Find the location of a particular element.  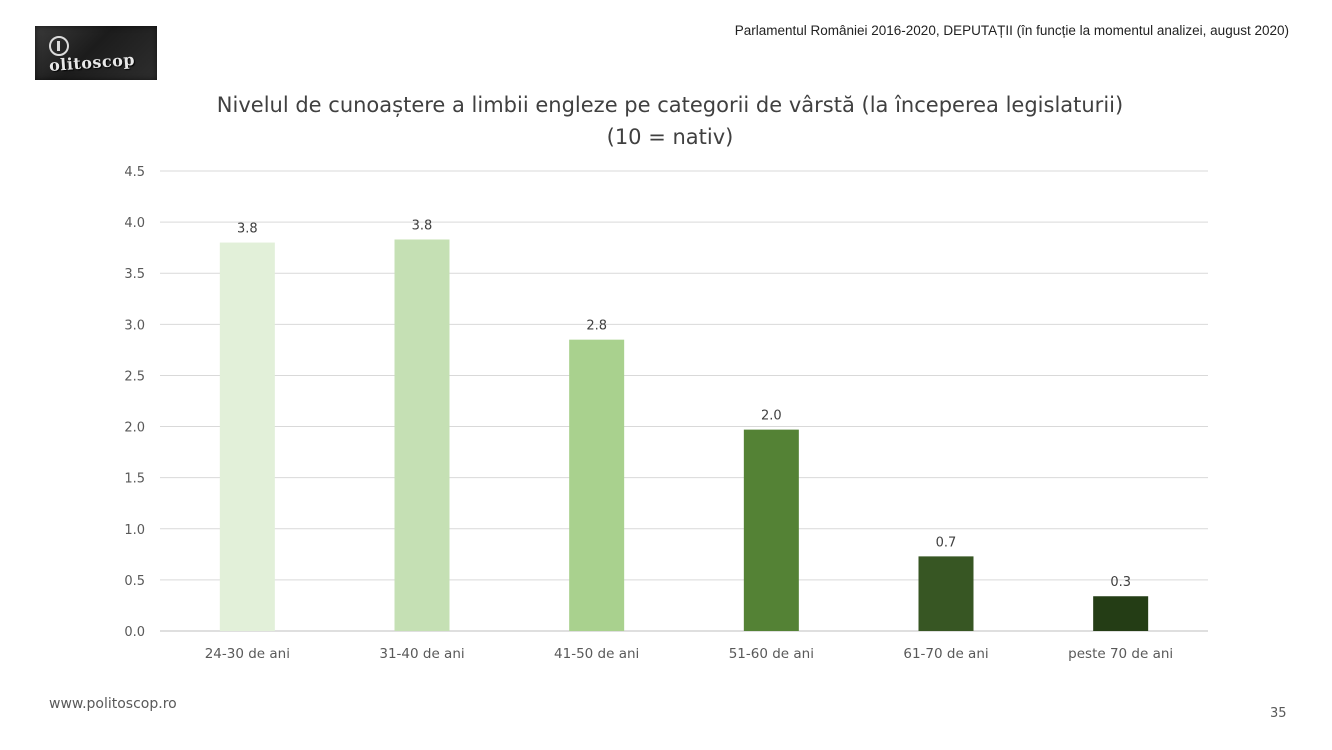

y-tick-label: 1.0 is located at coordinates (134, 530).